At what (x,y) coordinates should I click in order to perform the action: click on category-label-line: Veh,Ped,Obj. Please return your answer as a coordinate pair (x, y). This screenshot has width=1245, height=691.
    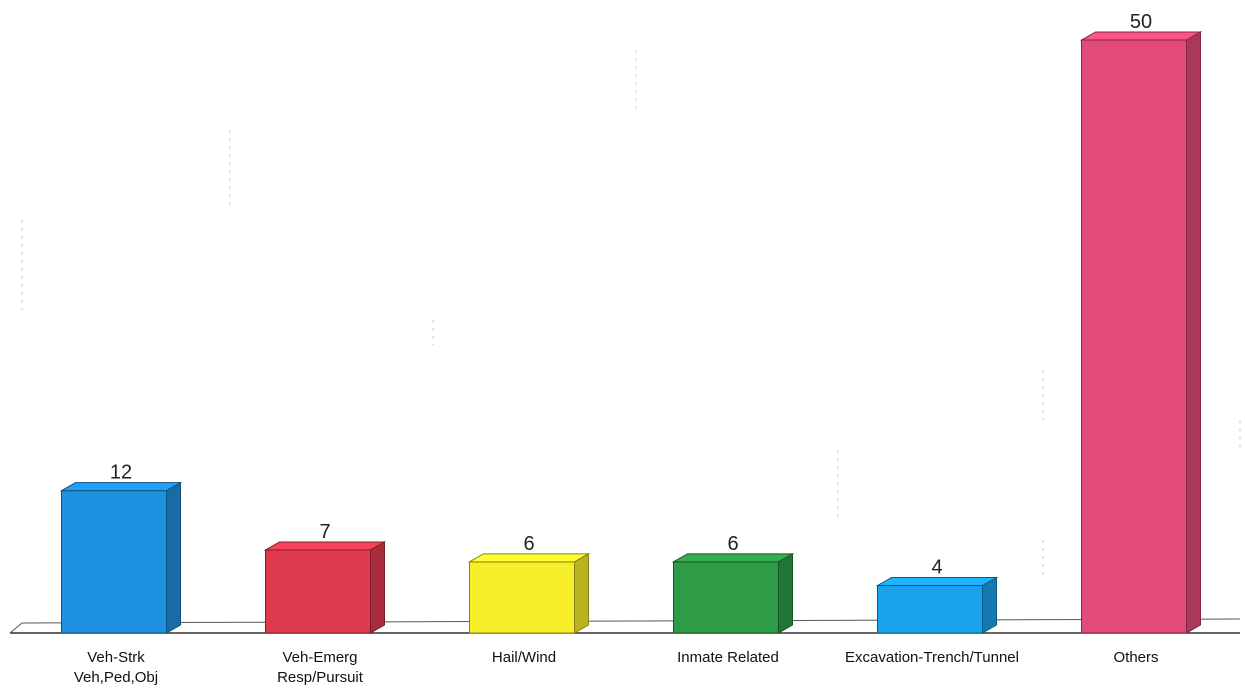
    Looking at the image, I should click on (116, 677).